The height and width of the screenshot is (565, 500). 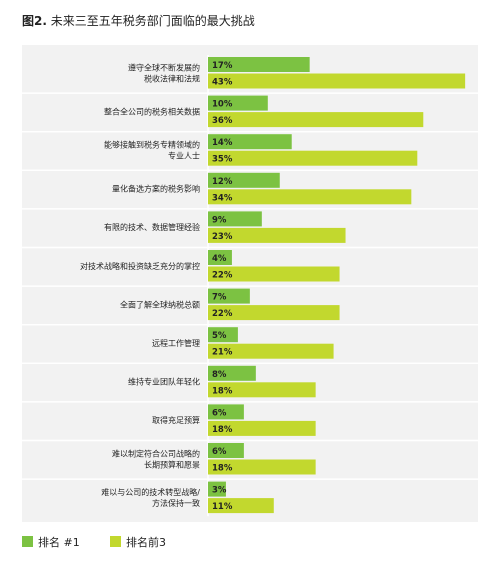 What do you see at coordinates (222, 83) in the screenshot?
I see `data-label: 43%` at bounding box center [222, 83].